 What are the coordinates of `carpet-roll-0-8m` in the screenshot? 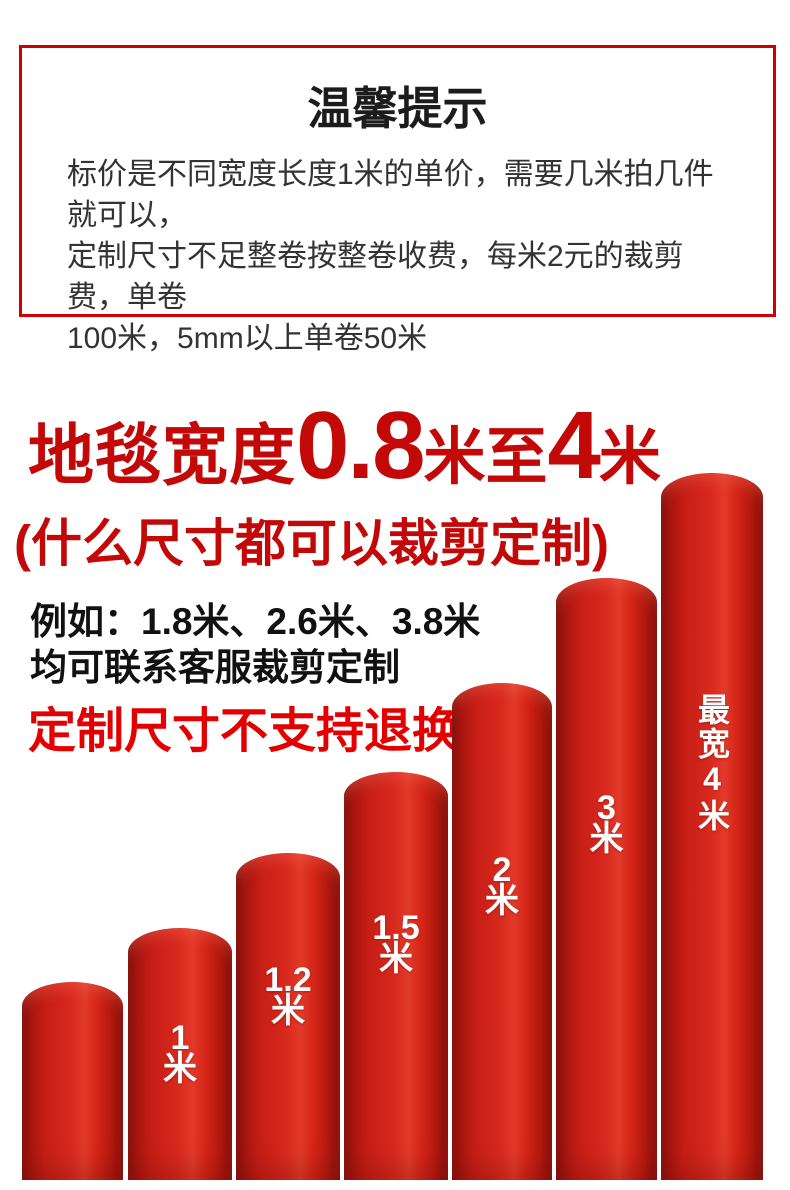 It's located at (72, 1081).